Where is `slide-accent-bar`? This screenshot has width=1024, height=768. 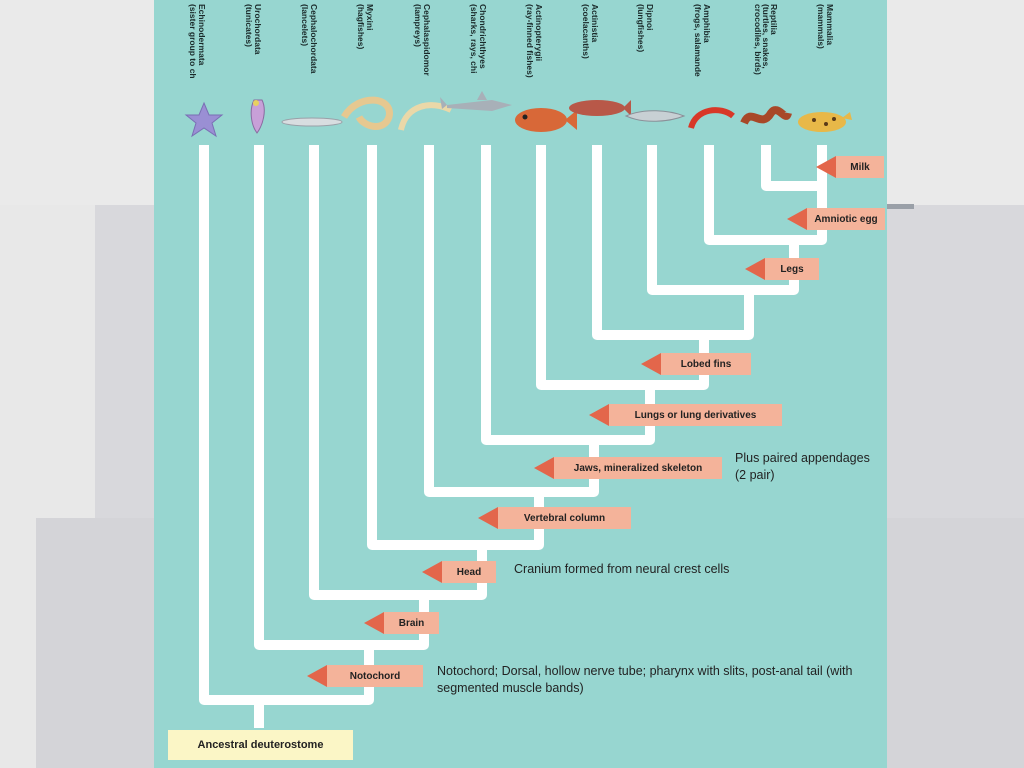
slide-accent-bar is located at coordinates (900, 206).